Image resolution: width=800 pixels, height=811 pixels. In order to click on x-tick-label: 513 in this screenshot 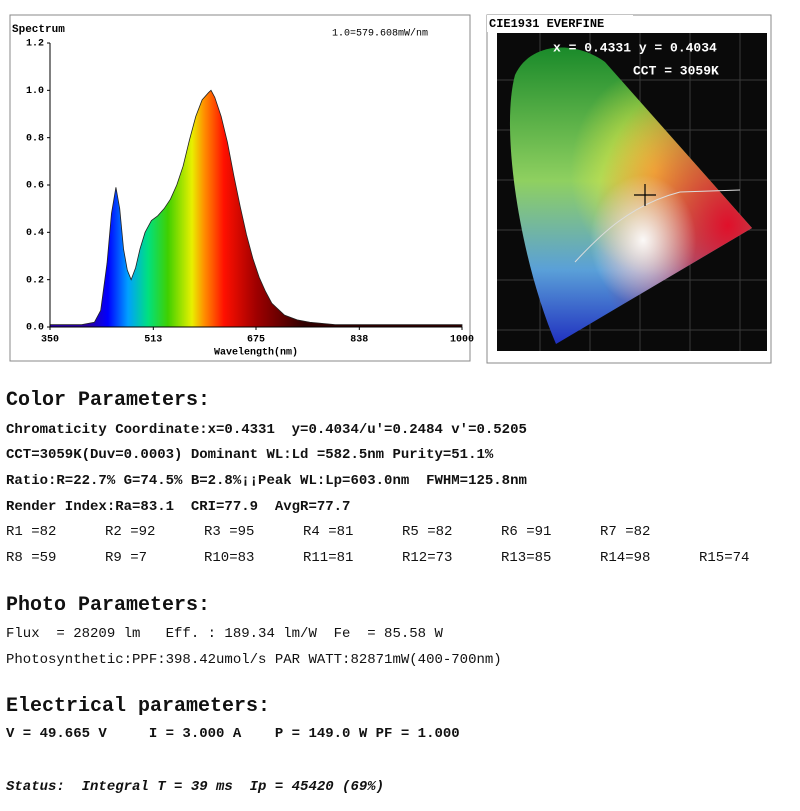, I will do `click(153, 340)`.